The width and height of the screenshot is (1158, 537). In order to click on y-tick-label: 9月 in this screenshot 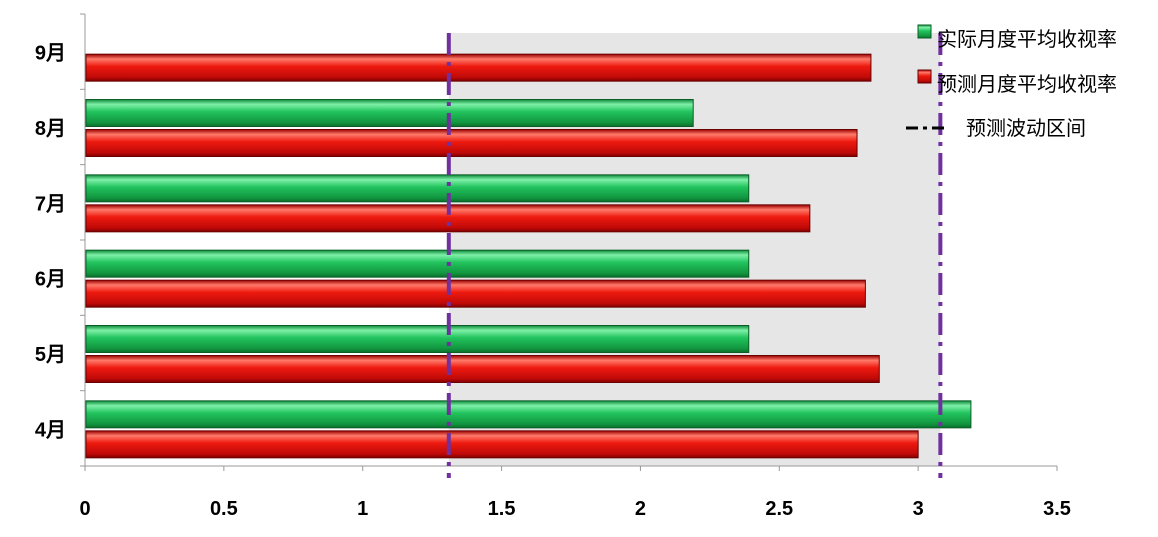, I will do `click(50, 54)`.